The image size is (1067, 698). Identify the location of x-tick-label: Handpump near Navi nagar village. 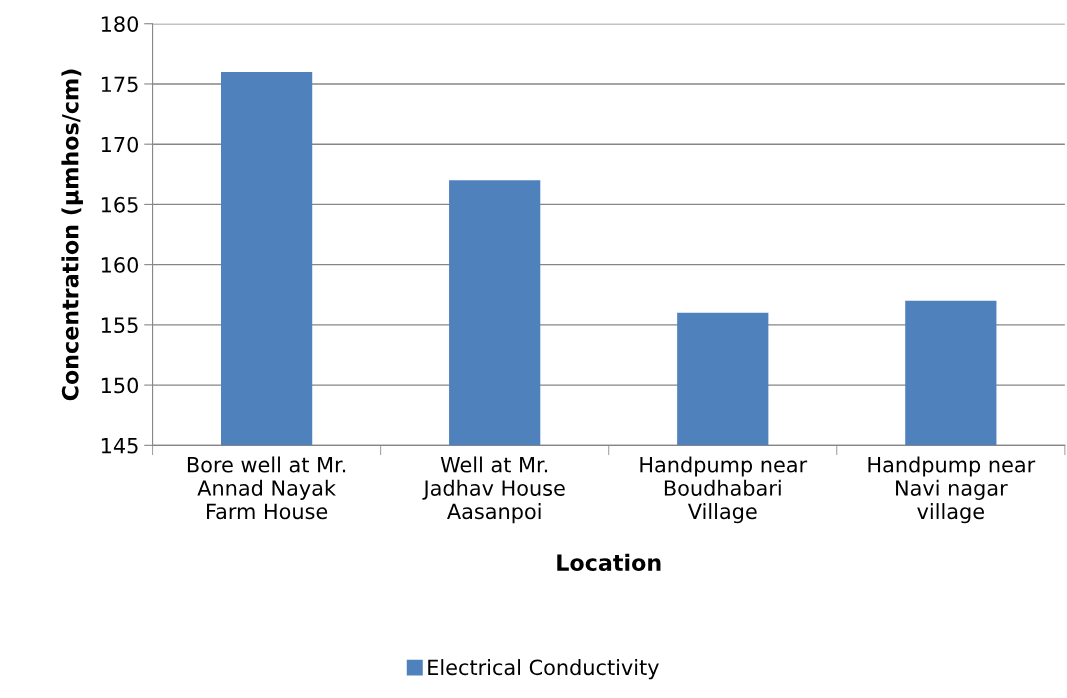
(952, 490).